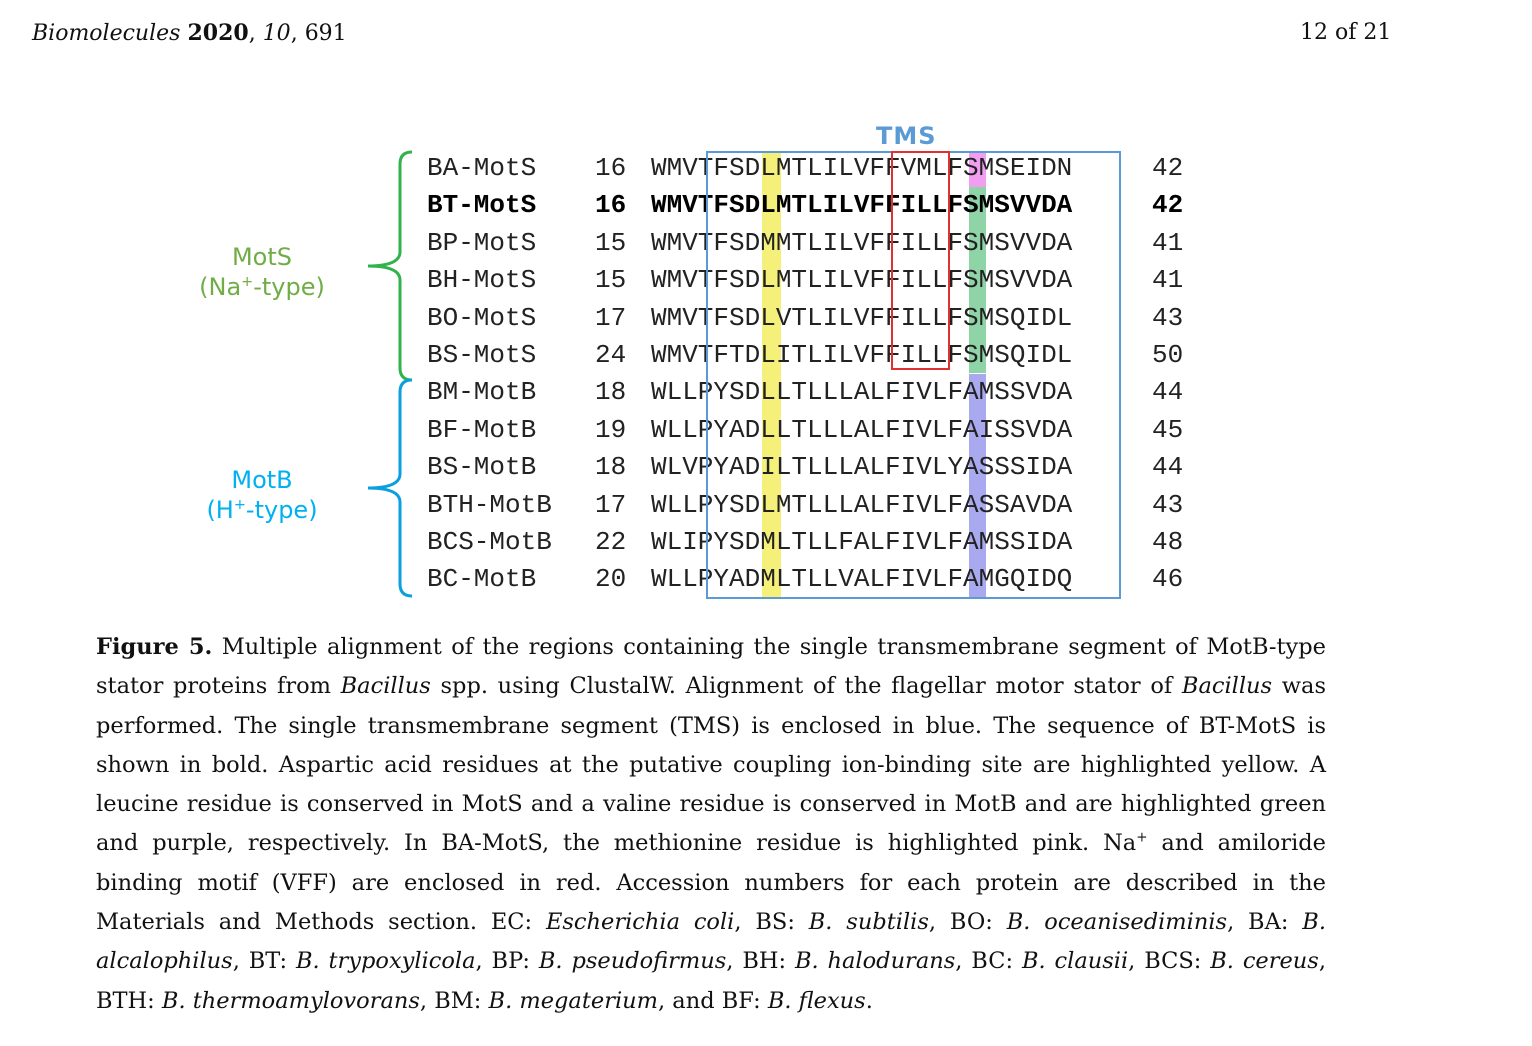 This screenshot has width=1532, height=1046. What do you see at coordinates (862, 355) in the screenshot?
I see `aligned-sequence: WMVTFTDLITLILVFFILLFSMSQIDL` at bounding box center [862, 355].